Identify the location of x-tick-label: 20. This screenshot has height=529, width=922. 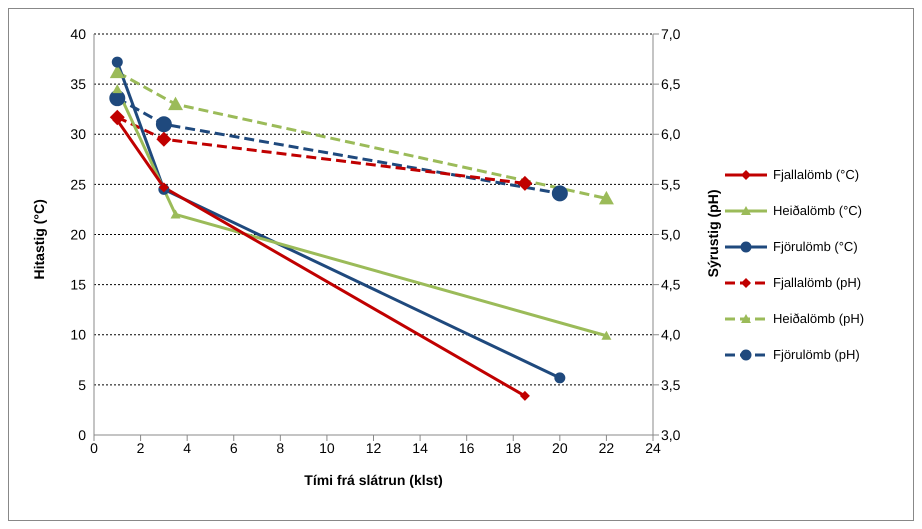
(560, 448).